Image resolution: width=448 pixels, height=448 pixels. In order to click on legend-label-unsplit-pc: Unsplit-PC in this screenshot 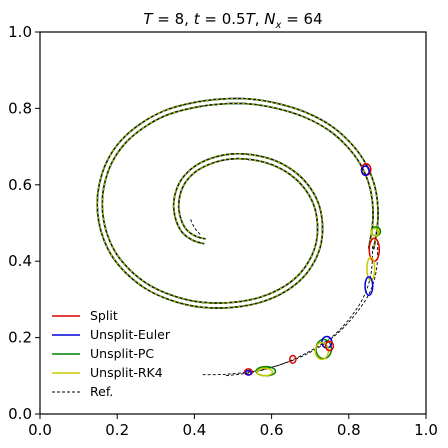, I will do `click(122, 353)`.